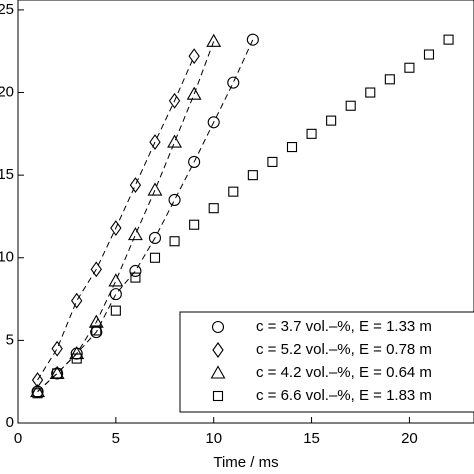  Describe the element at coordinates (116, 438) in the screenshot. I see `x-tick-label: 5` at that location.